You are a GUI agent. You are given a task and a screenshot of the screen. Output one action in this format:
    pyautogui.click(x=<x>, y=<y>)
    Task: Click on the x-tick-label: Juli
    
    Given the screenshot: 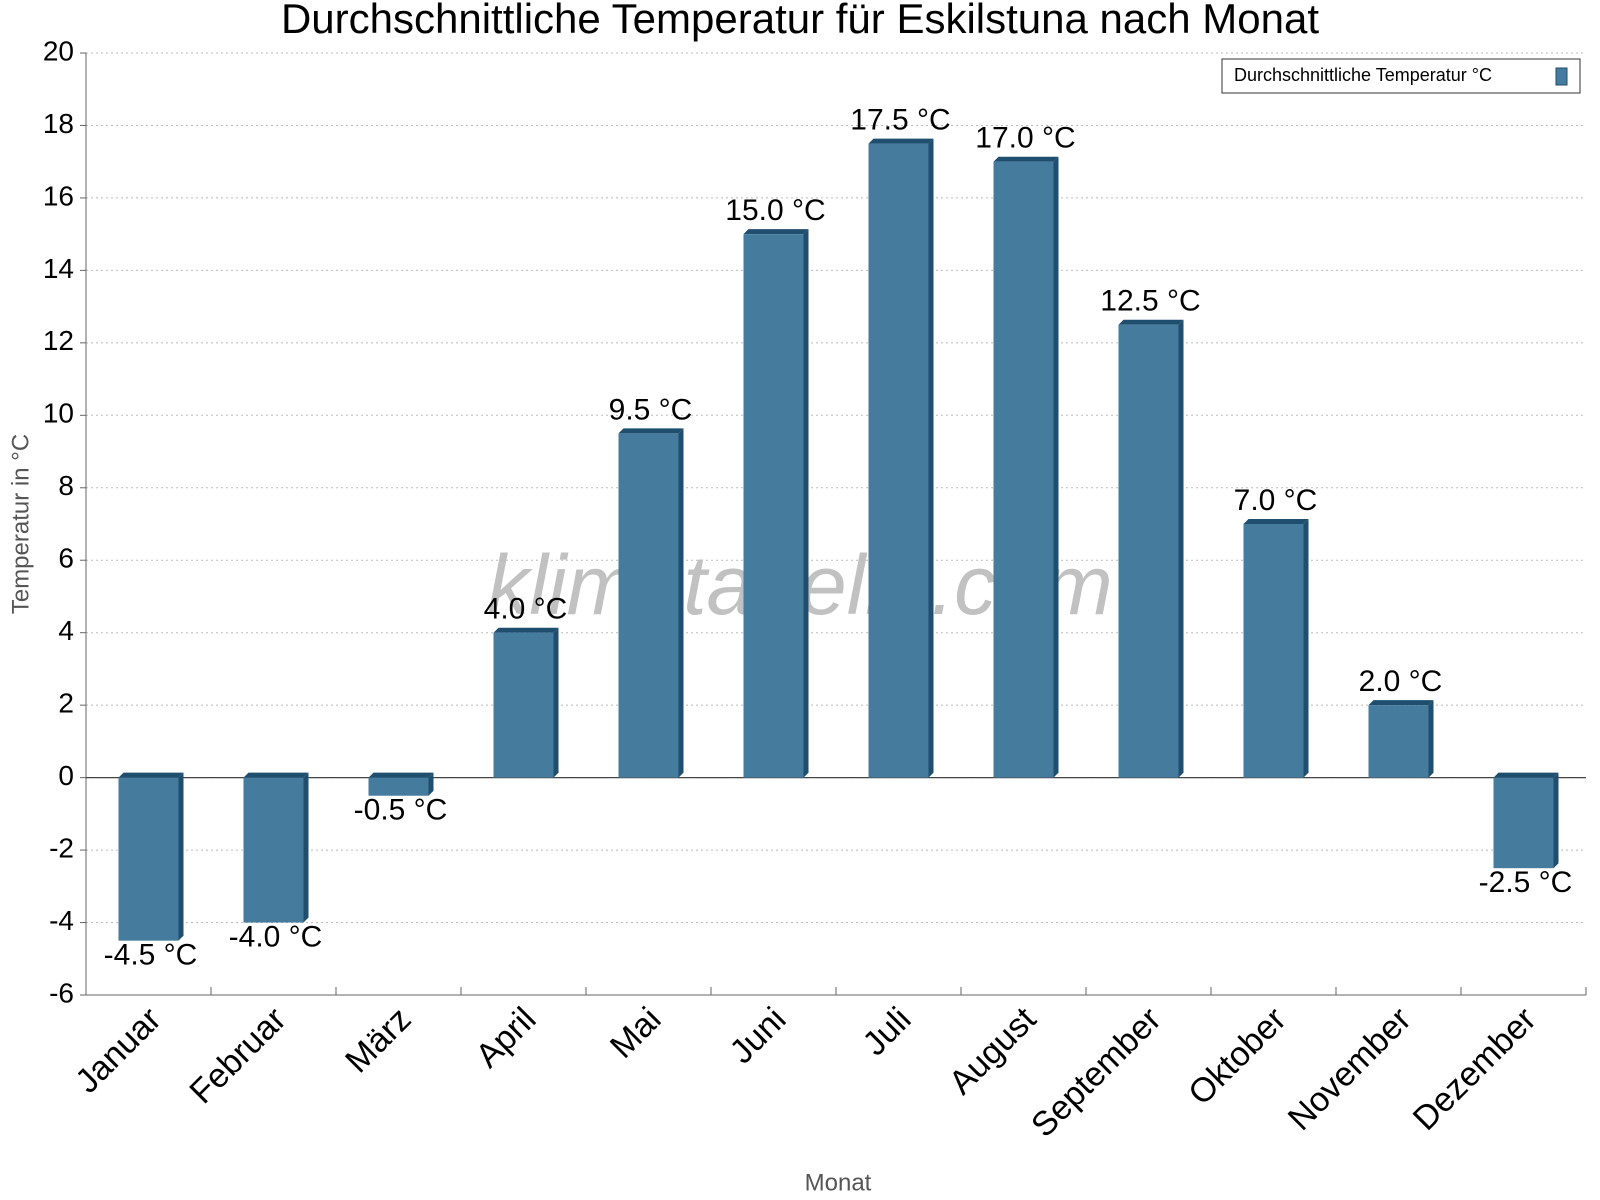 What is the action you would take?
    pyautogui.click(x=887, y=1031)
    